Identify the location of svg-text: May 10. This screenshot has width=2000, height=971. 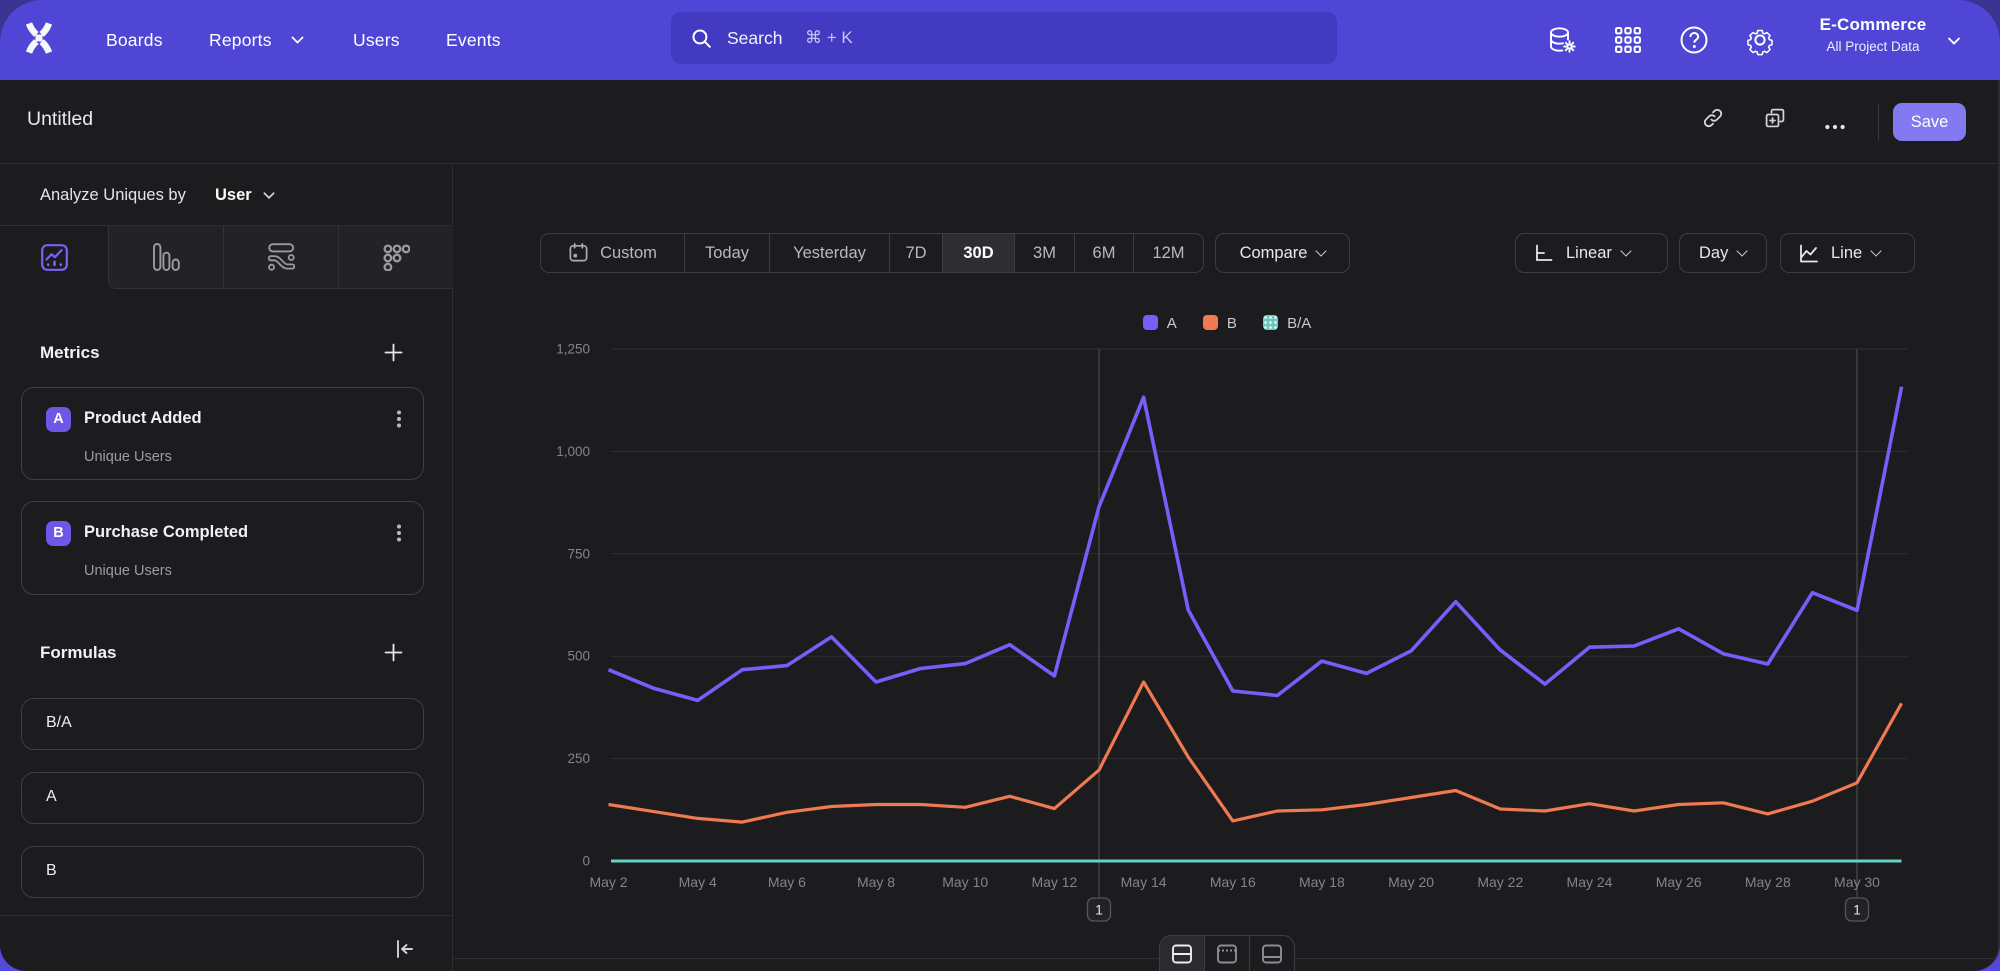
(965, 882).